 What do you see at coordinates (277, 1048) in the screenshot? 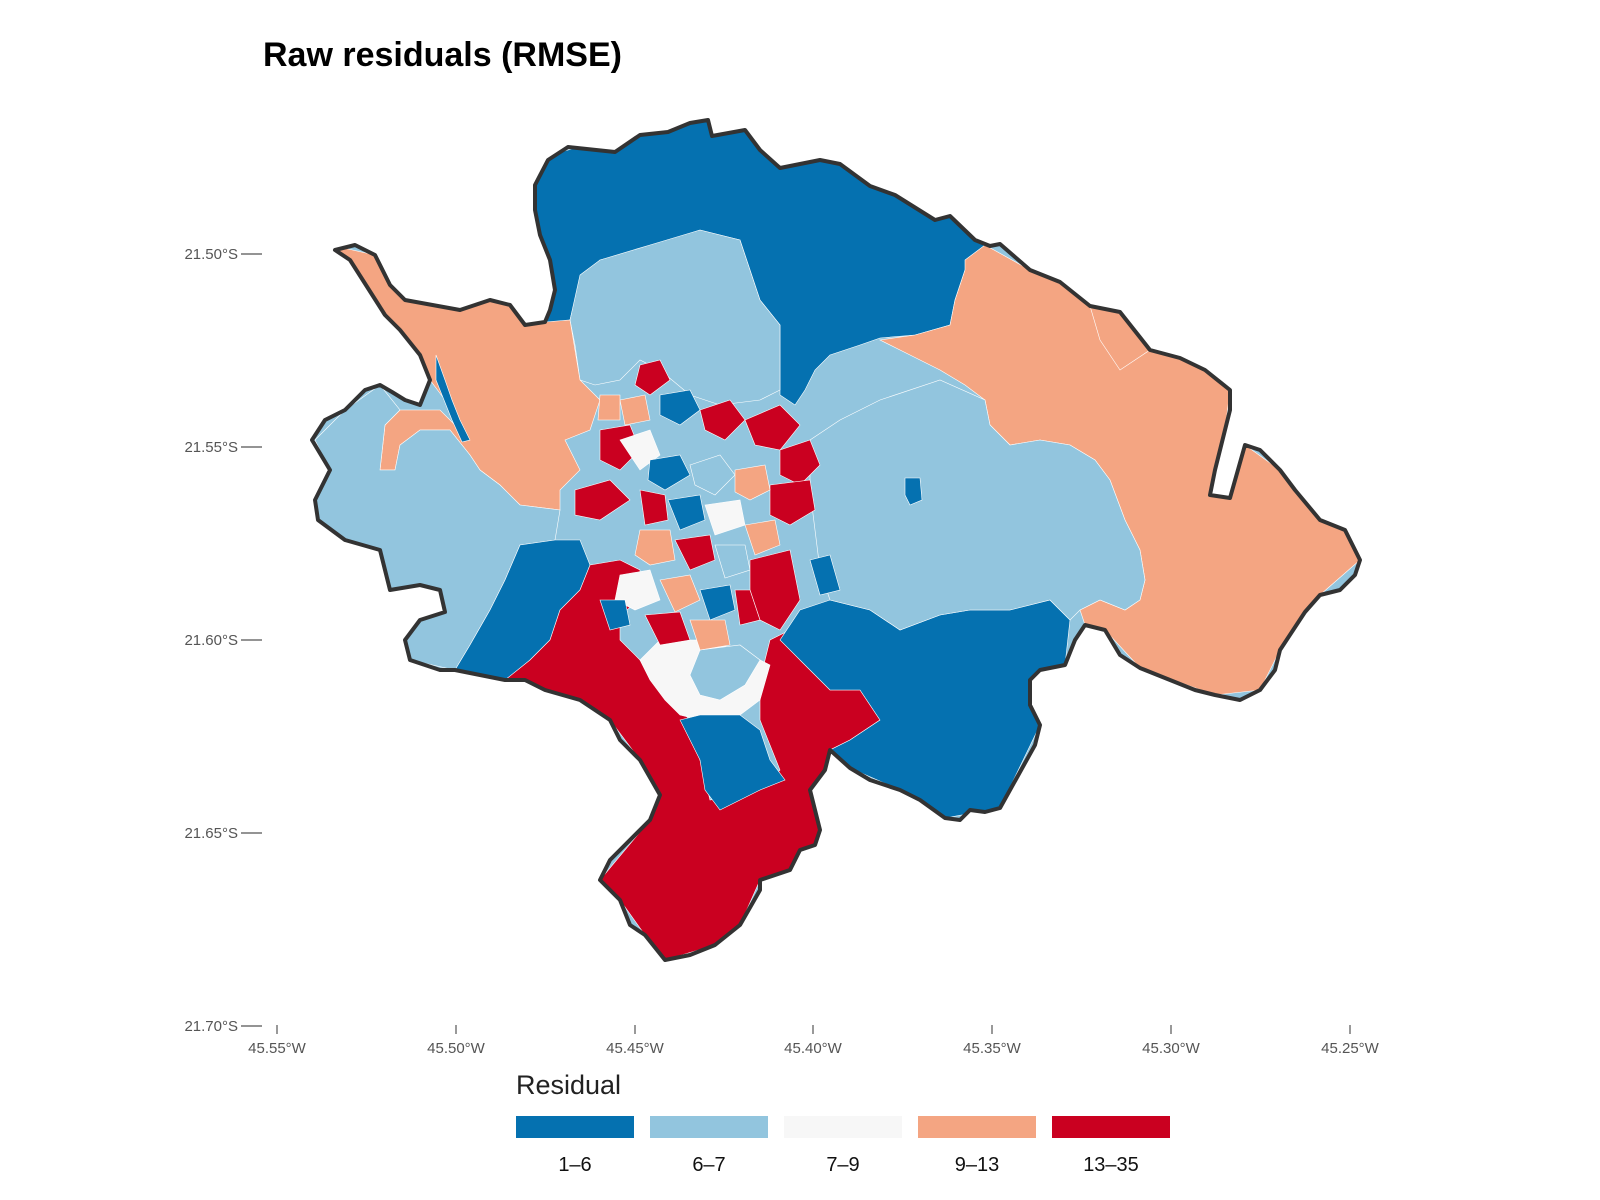
I see `x-tick-label: 45.55°W` at bounding box center [277, 1048].